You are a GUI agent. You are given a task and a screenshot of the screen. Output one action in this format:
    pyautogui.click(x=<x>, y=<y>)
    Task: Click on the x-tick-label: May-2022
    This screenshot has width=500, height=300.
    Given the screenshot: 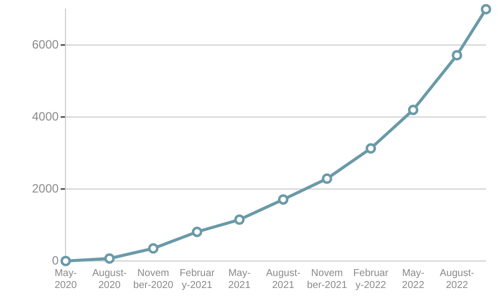 What is the action you would take?
    pyautogui.click(x=413, y=279)
    